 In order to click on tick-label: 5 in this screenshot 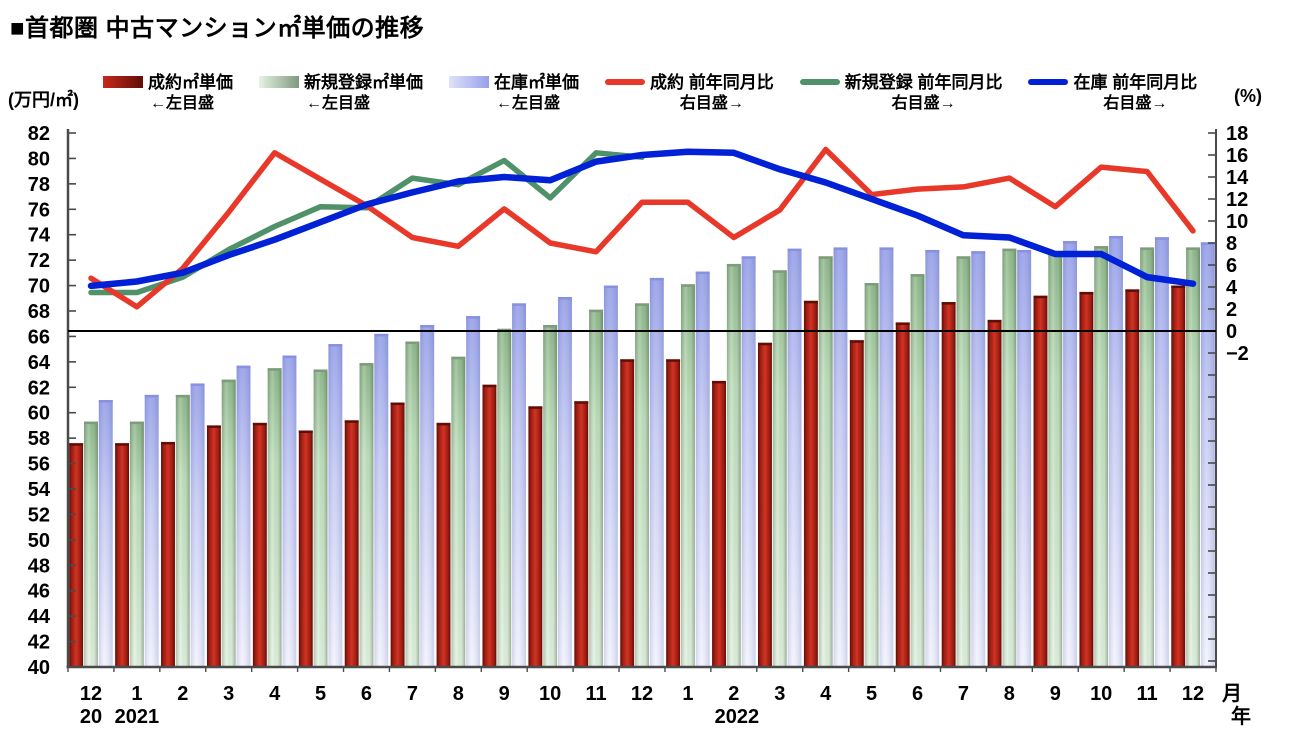, I will do `click(871, 694)`.